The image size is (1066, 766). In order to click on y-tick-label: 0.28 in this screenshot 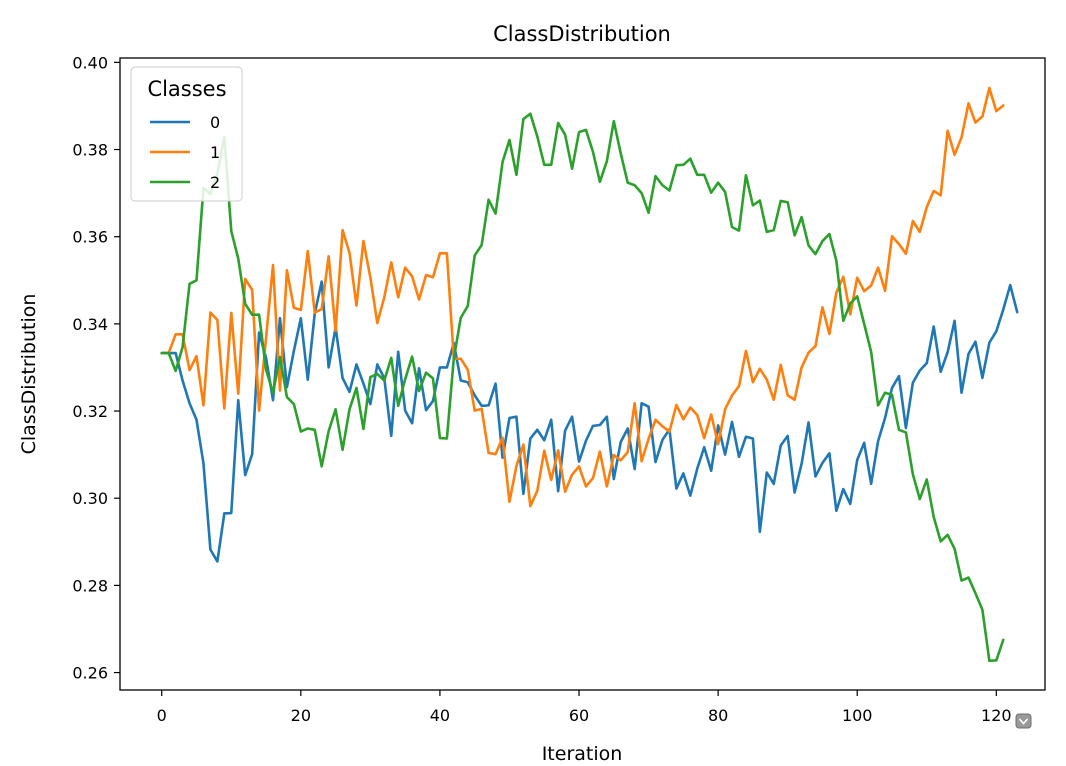, I will do `click(90, 585)`.